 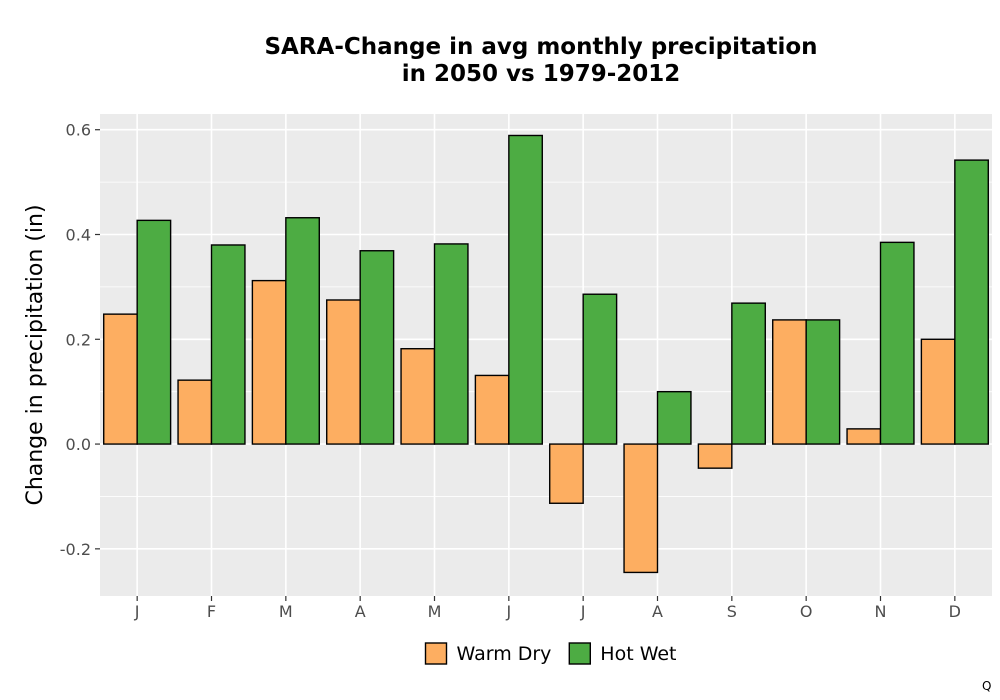 What do you see at coordinates (541, 74) in the screenshot?
I see `chart-title-line2: in 2050 vs 1979-2012` at bounding box center [541, 74].